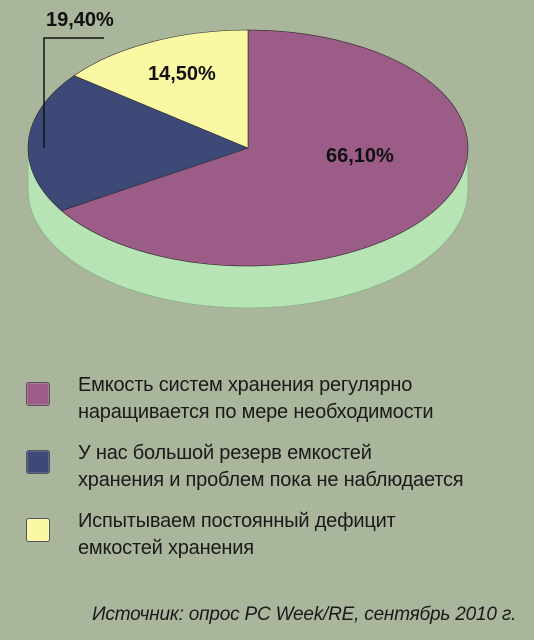  Describe the element at coordinates (360, 156) in the screenshot. I see `slice-label: 66,10%` at that location.